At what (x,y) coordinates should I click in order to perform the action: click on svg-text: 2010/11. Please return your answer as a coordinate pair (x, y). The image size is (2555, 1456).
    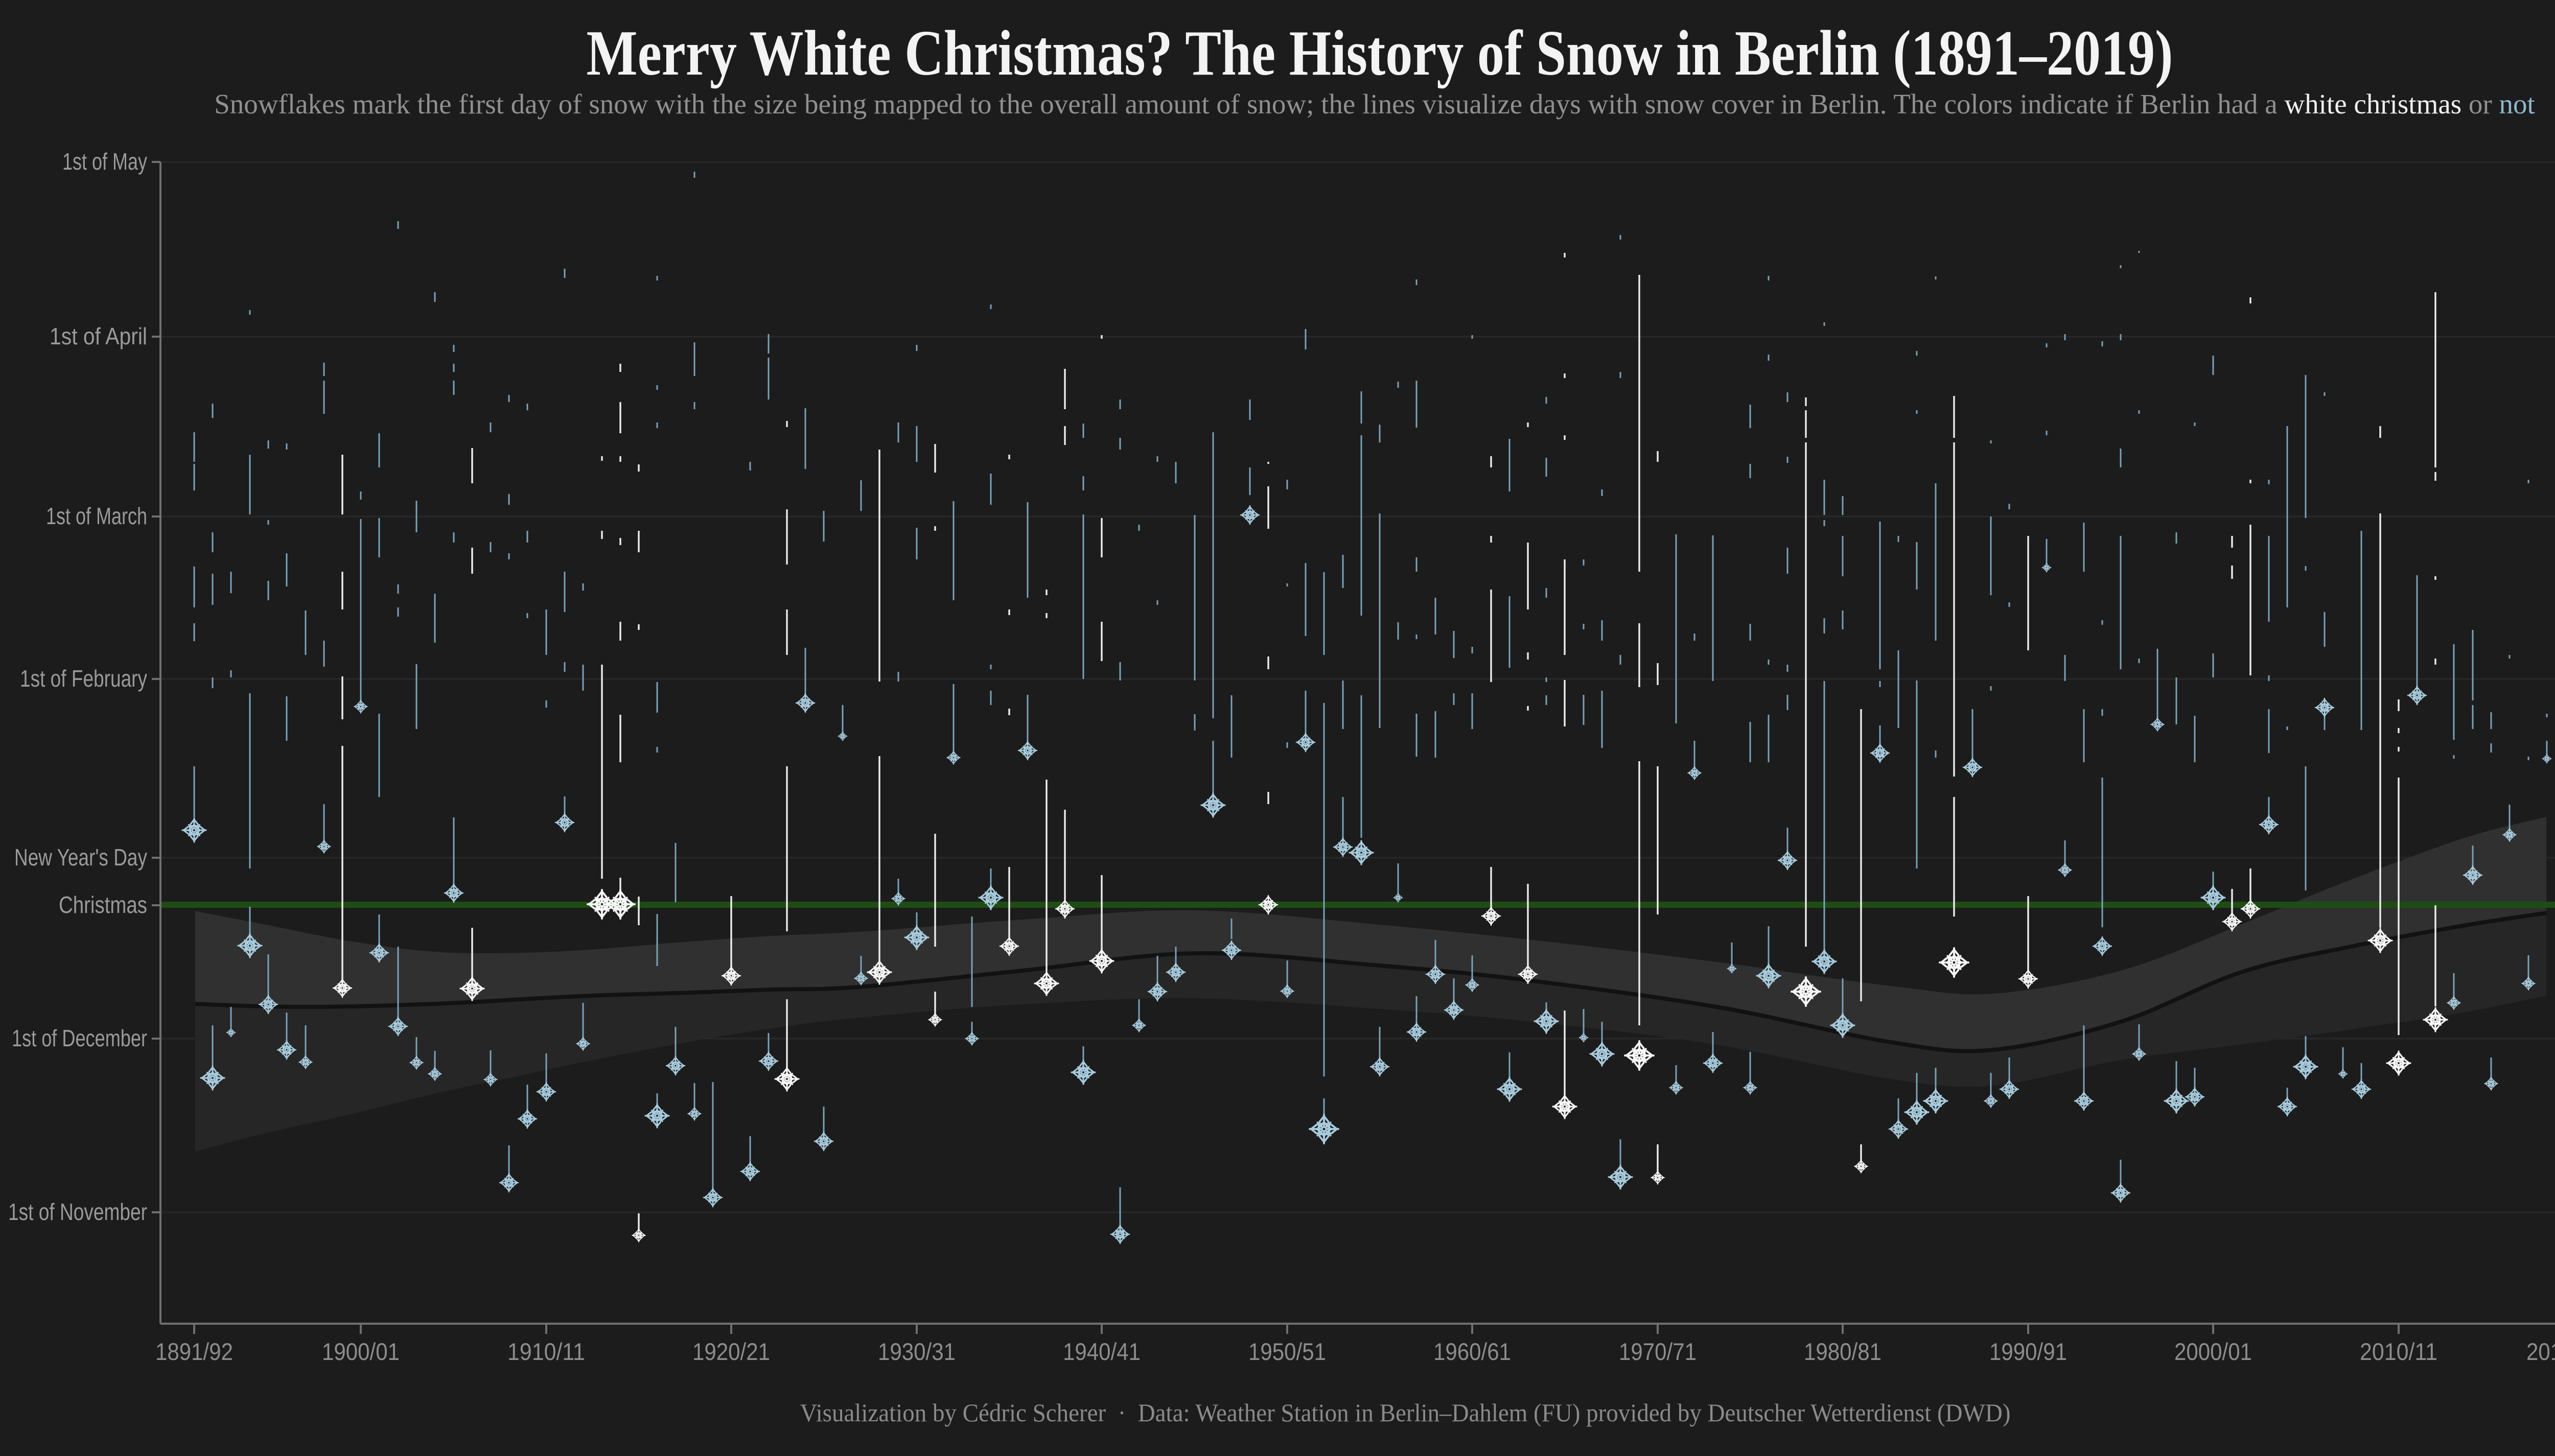
    Looking at the image, I should click on (2398, 1351).